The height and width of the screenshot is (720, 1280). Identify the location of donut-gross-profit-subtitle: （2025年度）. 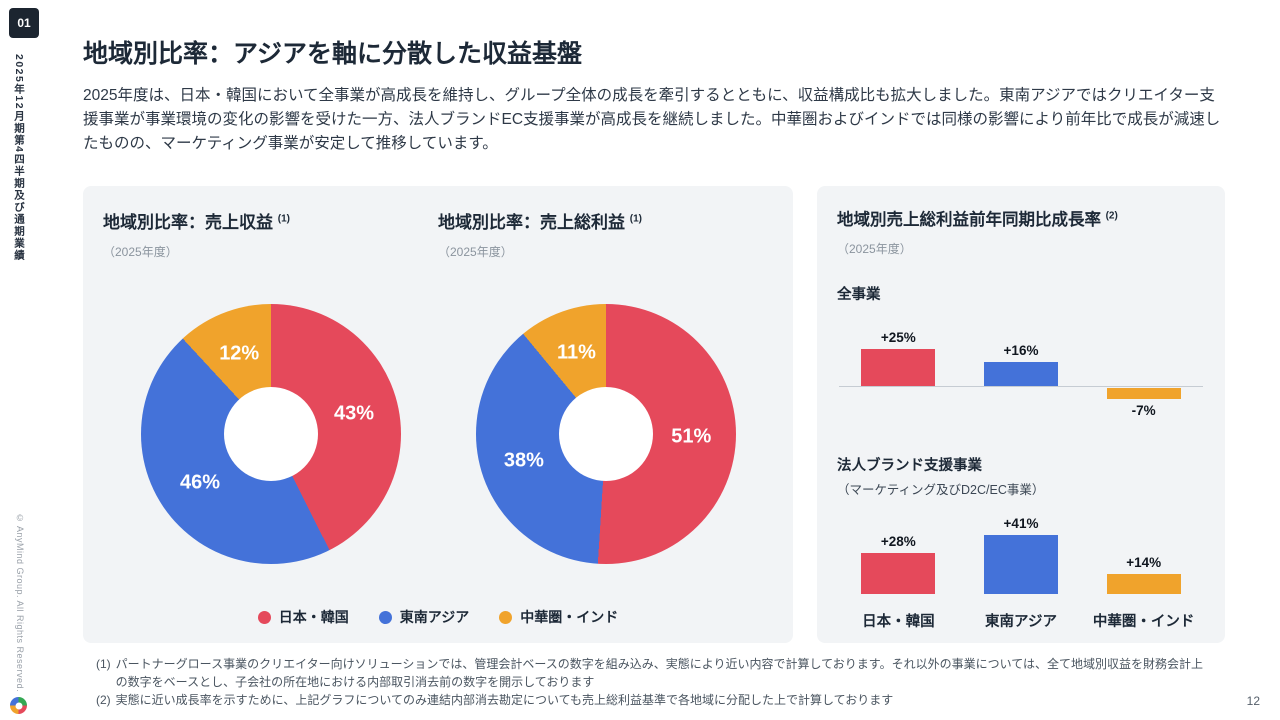
(475, 252).